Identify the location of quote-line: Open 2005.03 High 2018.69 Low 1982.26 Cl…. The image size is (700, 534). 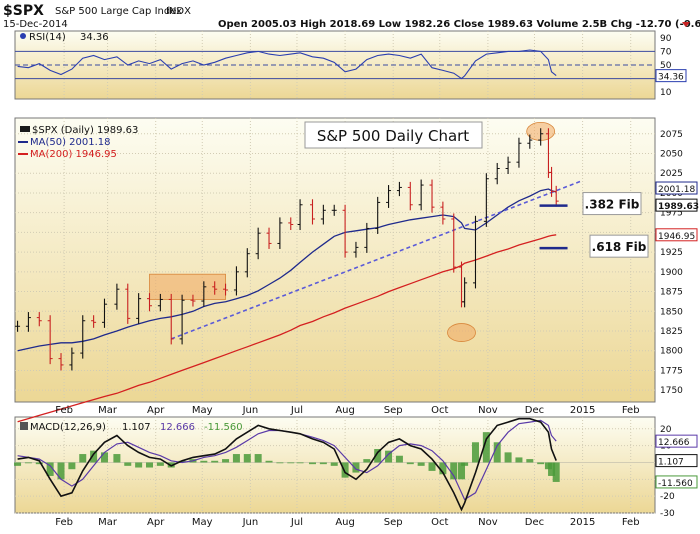
(459, 24).